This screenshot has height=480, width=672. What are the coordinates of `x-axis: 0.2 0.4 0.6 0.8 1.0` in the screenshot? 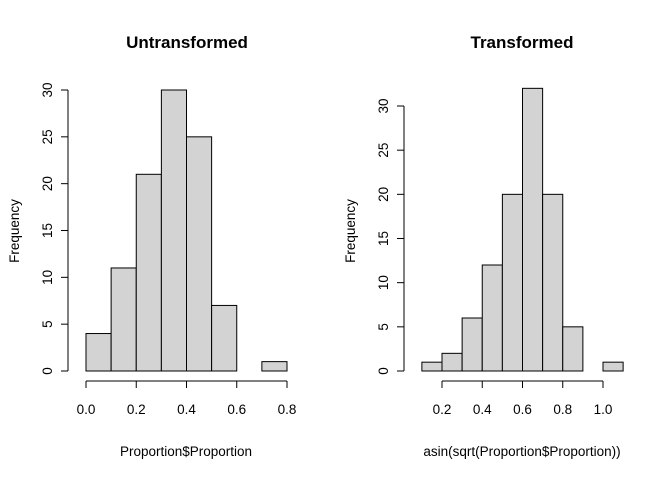 It's located at (523, 398).